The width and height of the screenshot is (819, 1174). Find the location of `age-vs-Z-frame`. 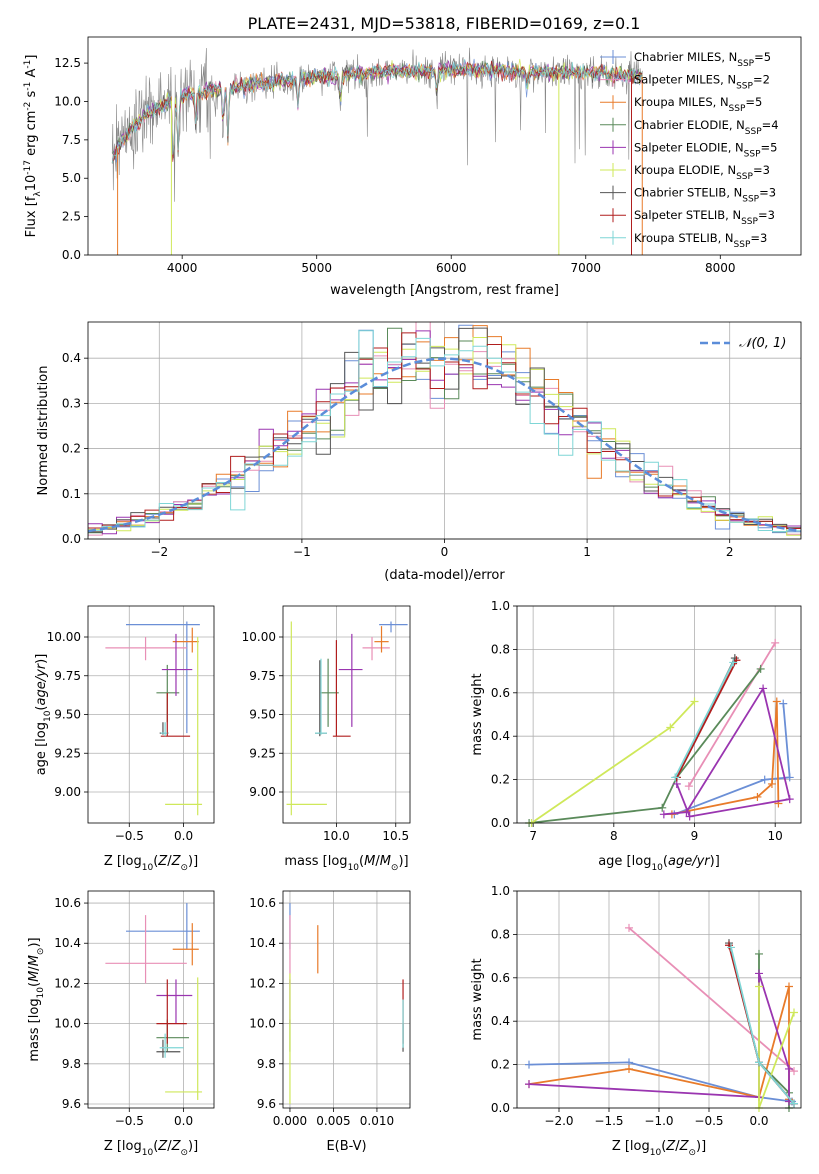

age-vs-Z-frame is located at coordinates (151, 714).